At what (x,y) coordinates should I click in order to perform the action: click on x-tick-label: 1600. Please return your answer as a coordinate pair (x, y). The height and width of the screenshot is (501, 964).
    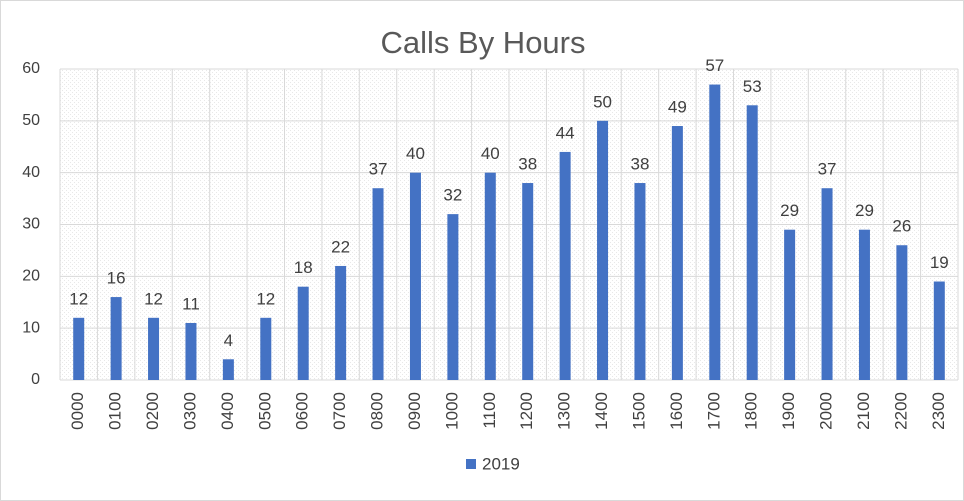
    Looking at the image, I should click on (676, 411).